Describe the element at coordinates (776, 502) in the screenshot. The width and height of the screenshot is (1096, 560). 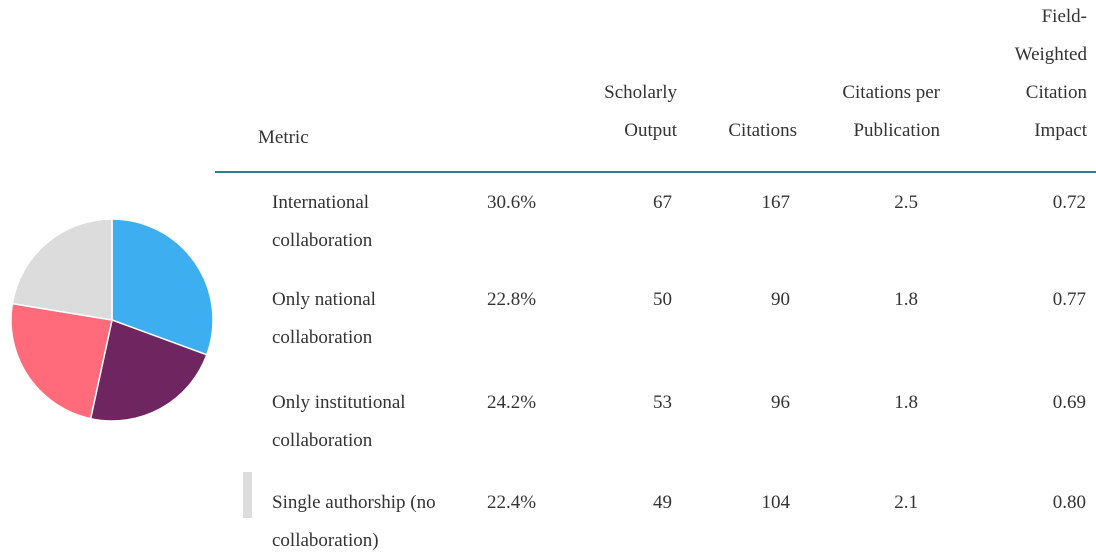
I see `citations: 104` at that location.